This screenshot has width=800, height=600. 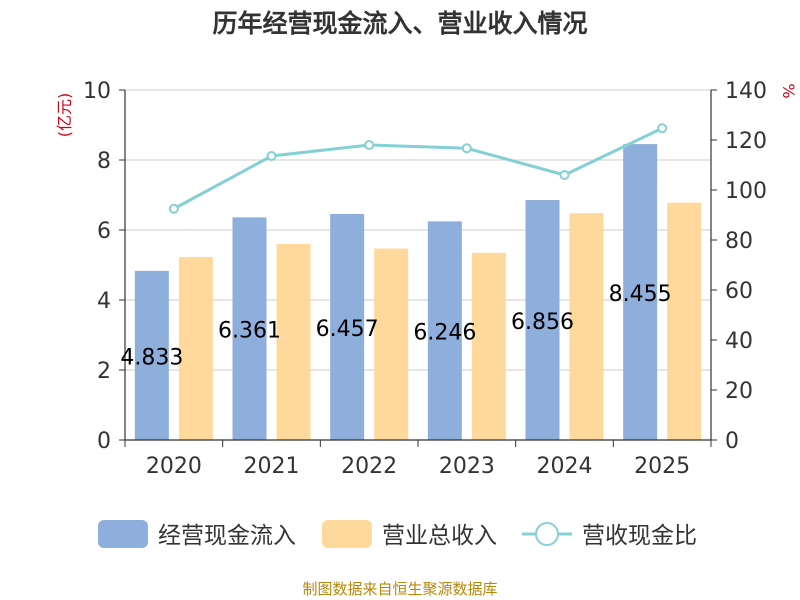 I want to click on x-tick-label: 2025, so click(x=662, y=466).